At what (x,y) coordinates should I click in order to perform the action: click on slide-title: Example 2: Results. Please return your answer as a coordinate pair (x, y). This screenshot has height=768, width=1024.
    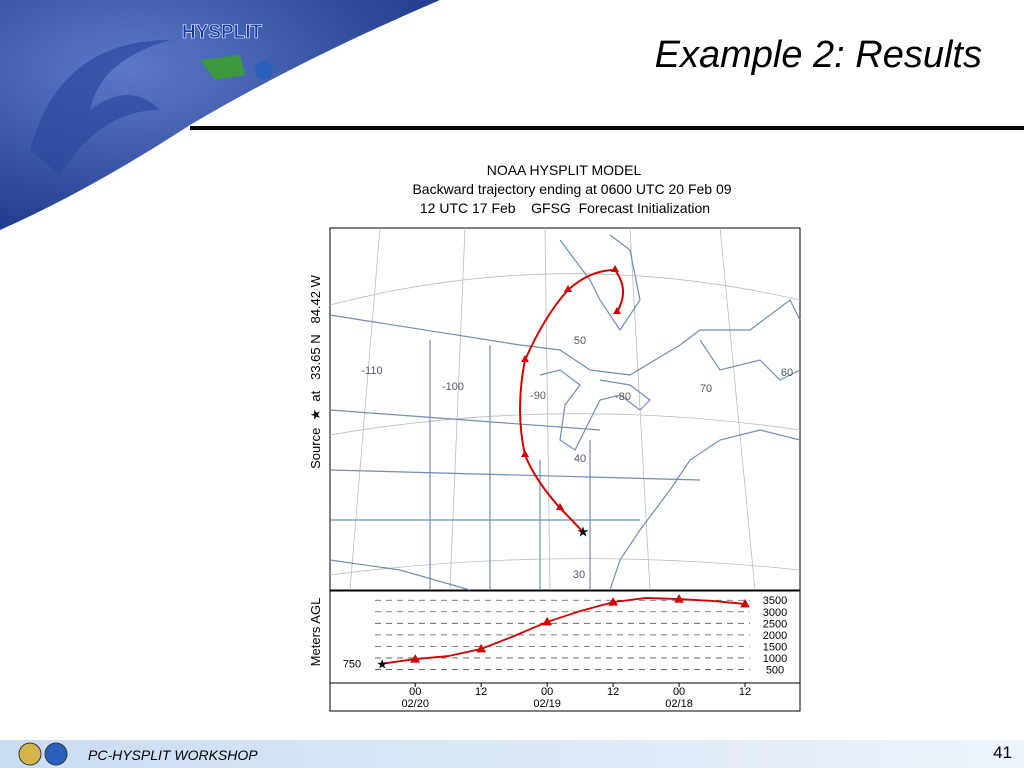
    Looking at the image, I should click on (818, 55).